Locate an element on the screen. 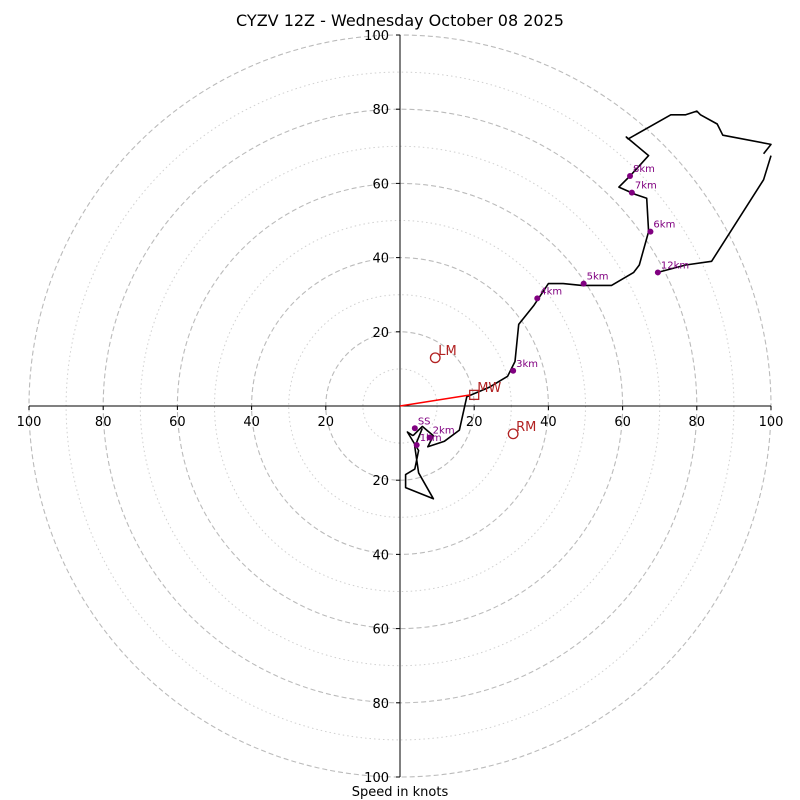 The width and height of the screenshot is (800, 800). height-marker-label: 8km is located at coordinates (644, 169).